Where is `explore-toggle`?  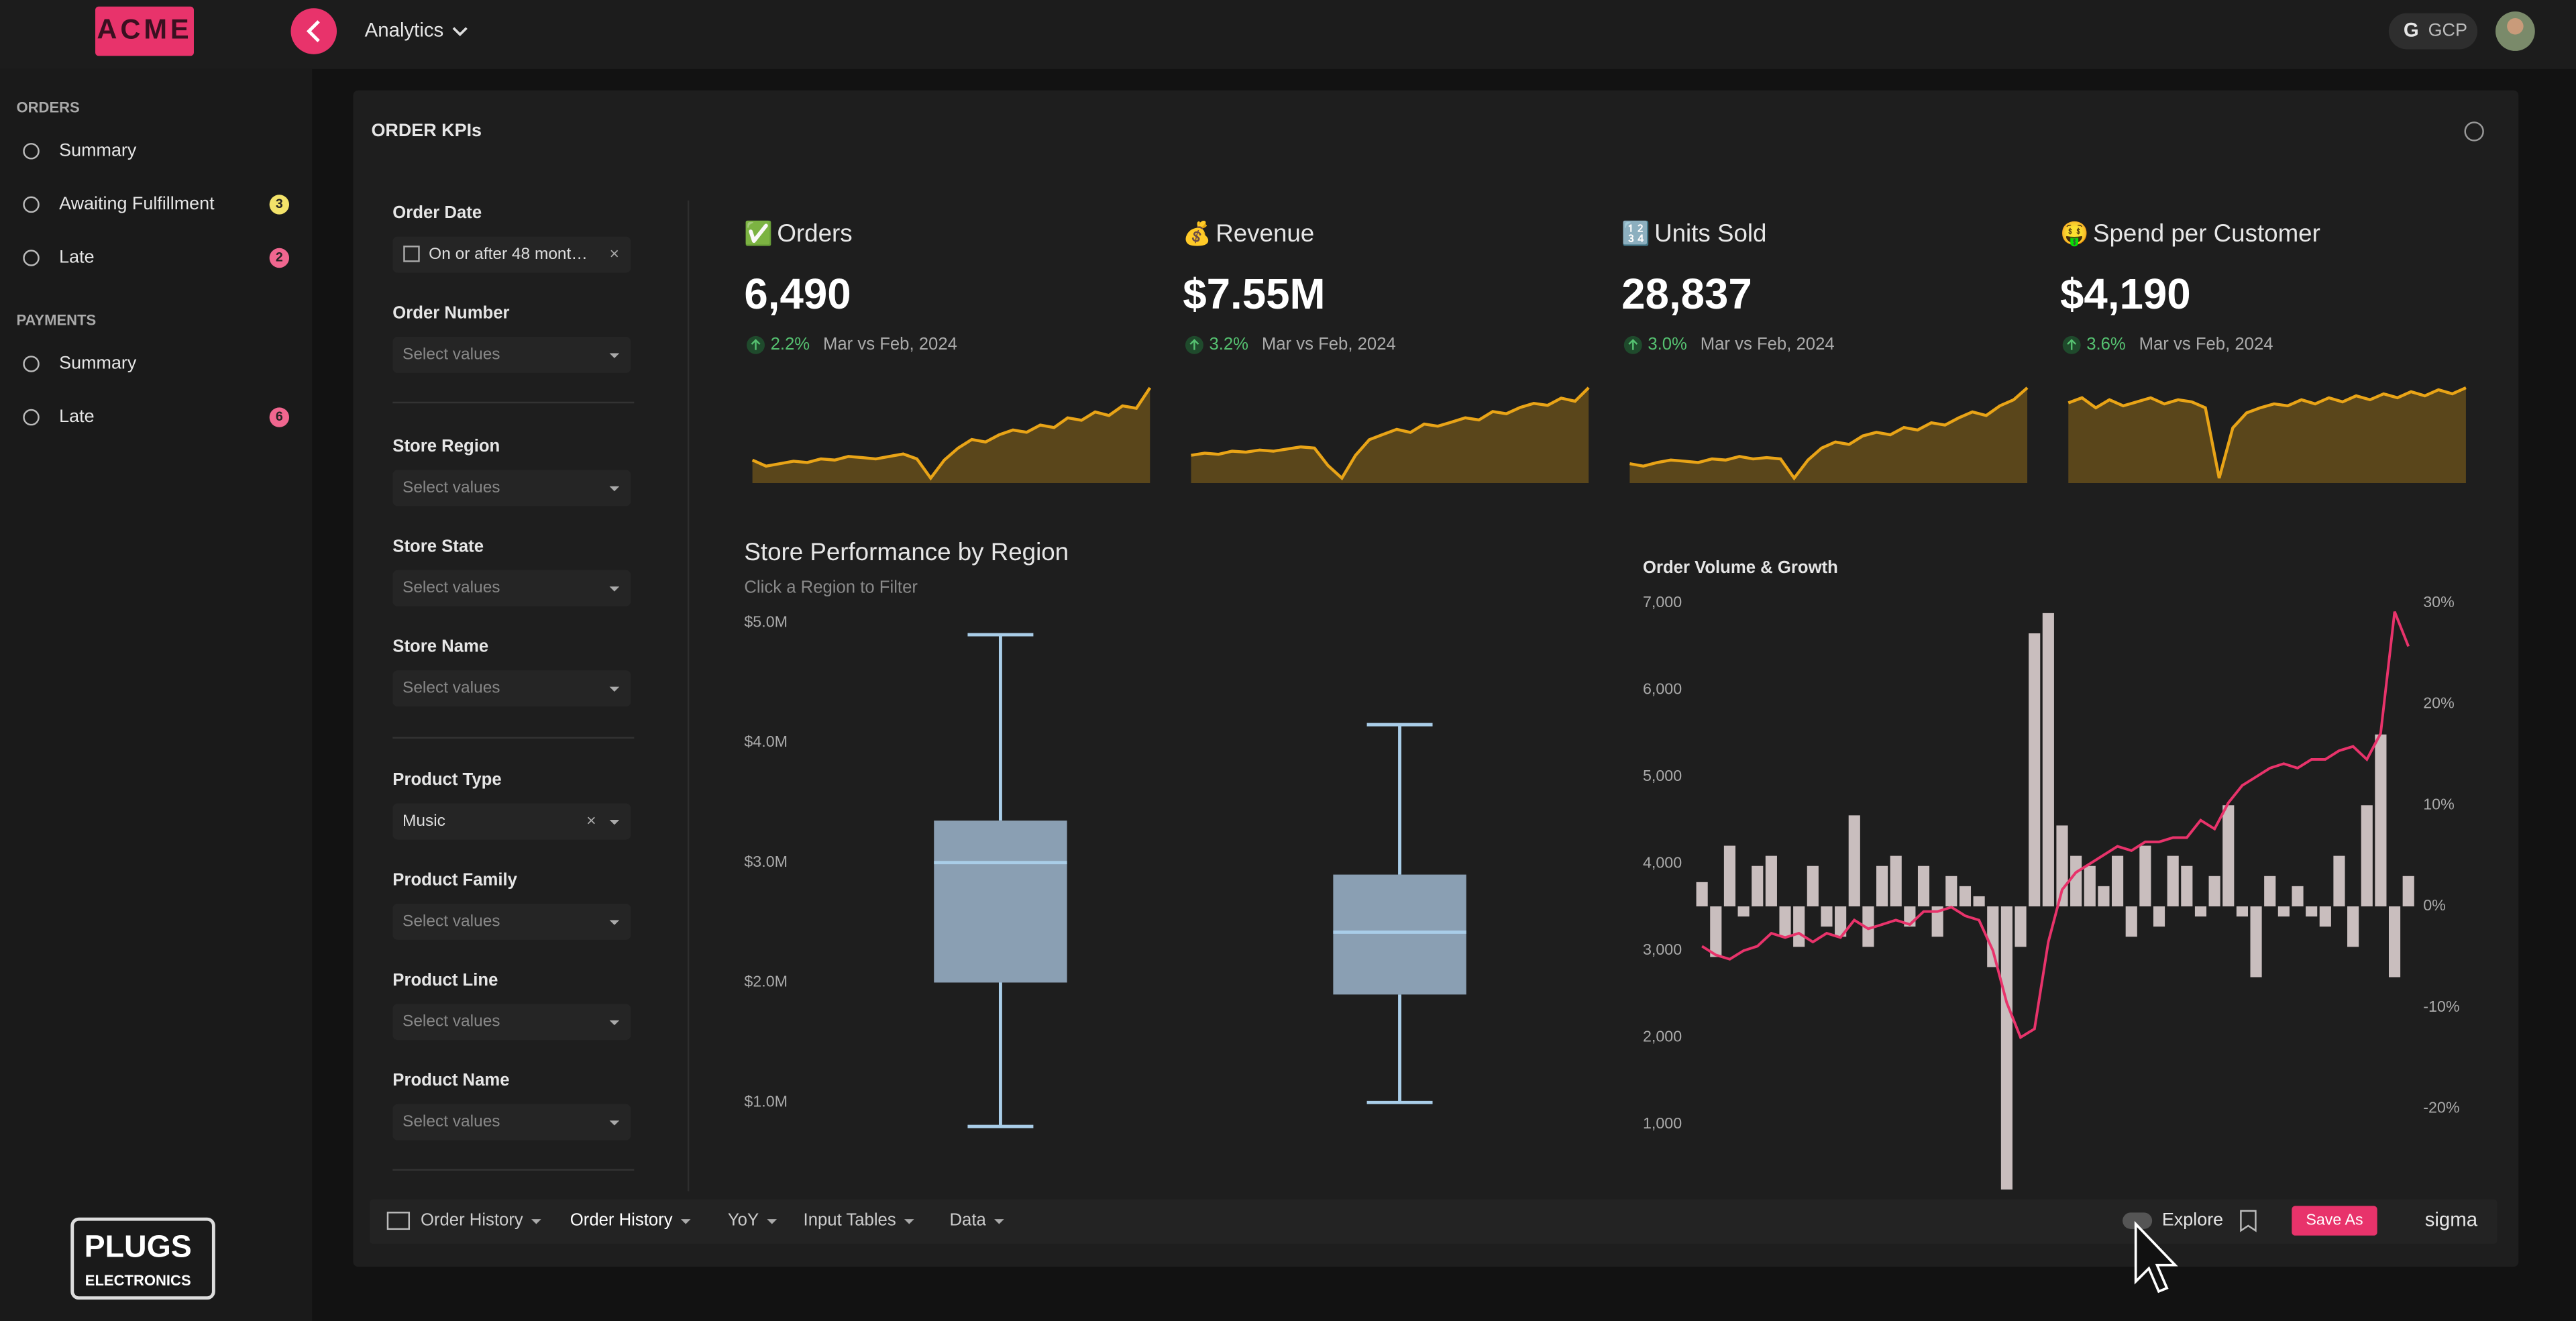 explore-toggle is located at coordinates (2138, 1220).